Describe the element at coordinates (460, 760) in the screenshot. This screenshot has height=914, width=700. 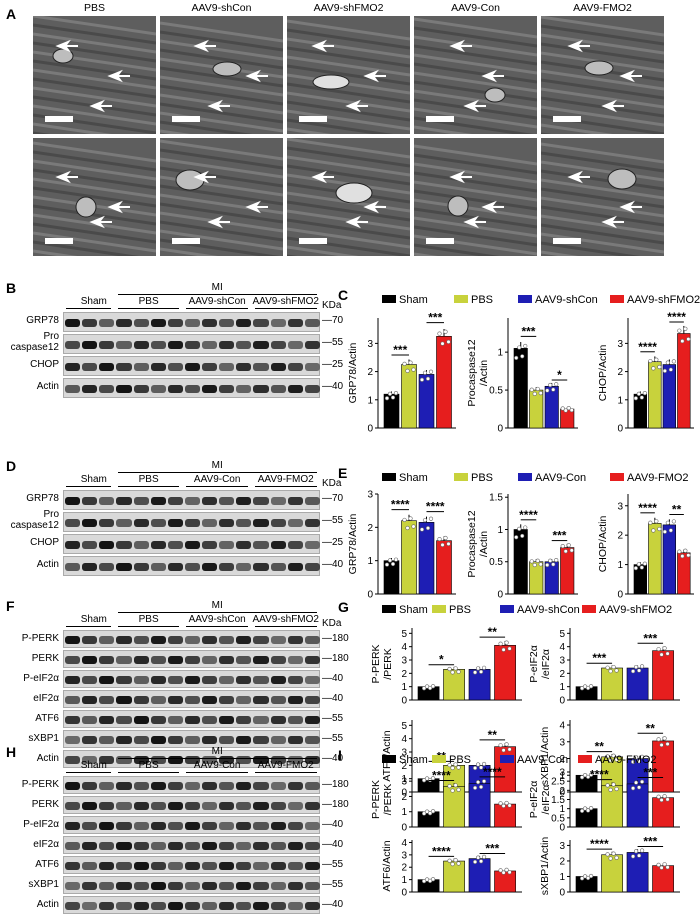
I see `legend-label: PBS` at that location.